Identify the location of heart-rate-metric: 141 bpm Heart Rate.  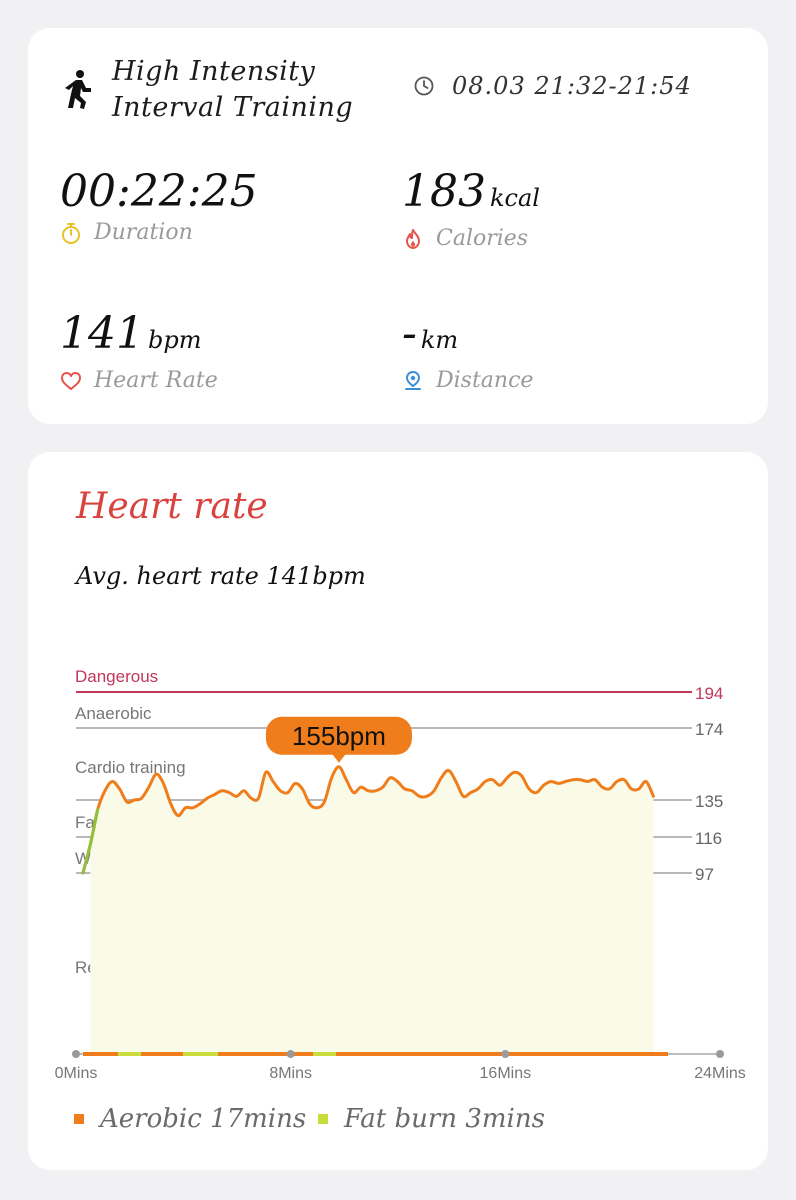
(139, 351).